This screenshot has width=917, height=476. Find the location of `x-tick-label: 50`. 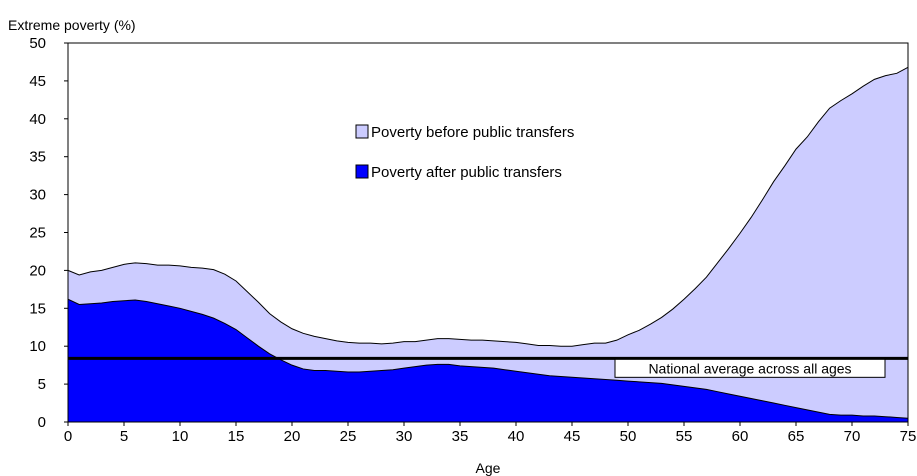

x-tick-label: 50 is located at coordinates (628, 436).